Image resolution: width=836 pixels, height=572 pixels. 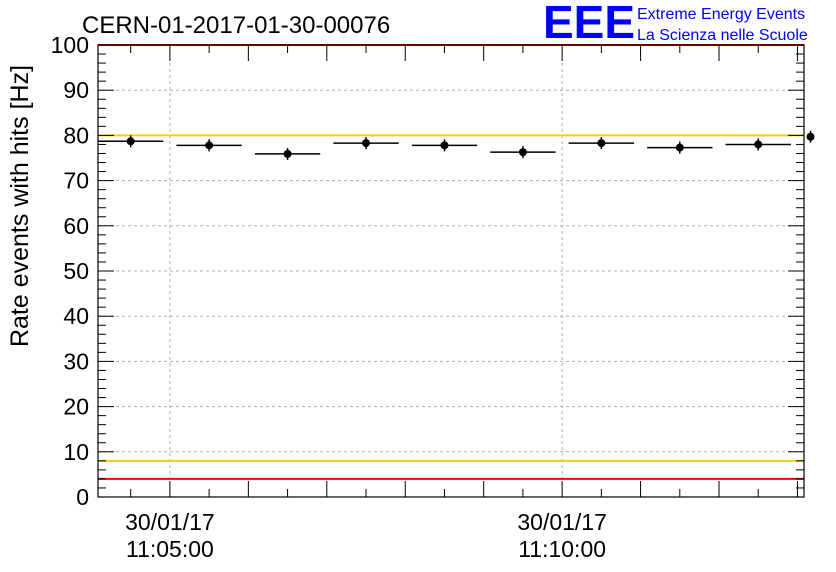 What do you see at coordinates (20, 206) in the screenshot?
I see `y-axis-title: Rate events with hits [Hz]` at bounding box center [20, 206].